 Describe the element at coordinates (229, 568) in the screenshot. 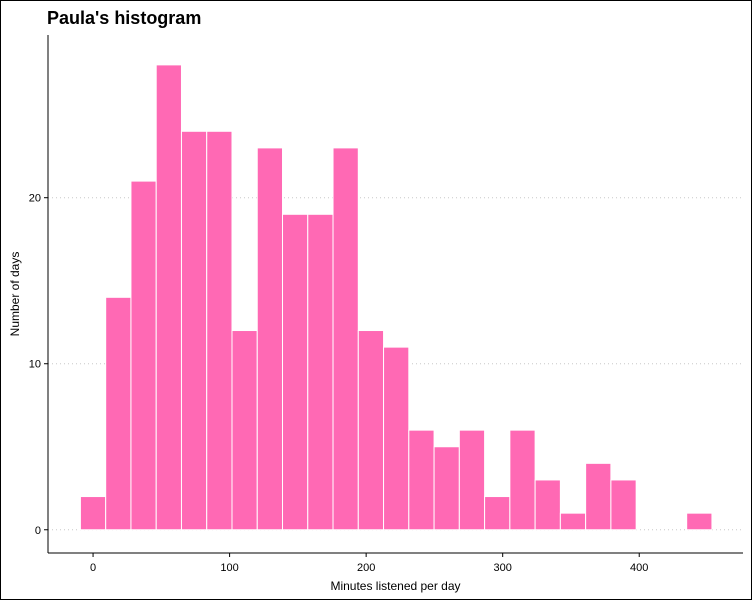

I see `x-tick-label: 100` at that location.